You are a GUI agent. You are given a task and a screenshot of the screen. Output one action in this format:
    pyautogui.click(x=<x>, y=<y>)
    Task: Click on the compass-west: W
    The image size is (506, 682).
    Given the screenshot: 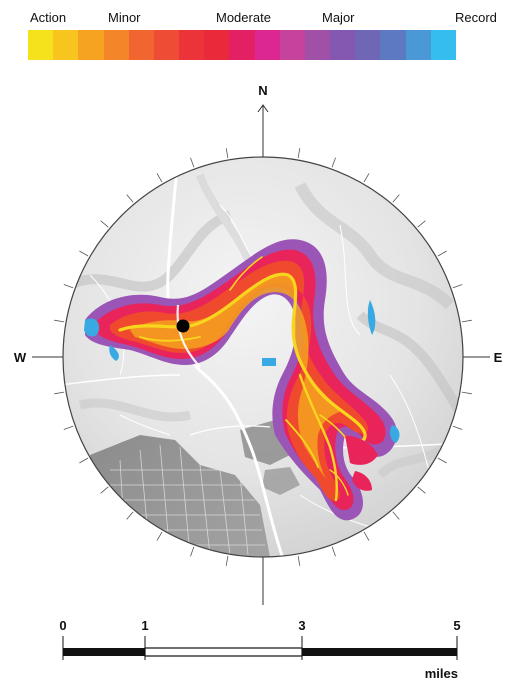 What is the action you would take?
    pyautogui.click(x=20, y=357)
    